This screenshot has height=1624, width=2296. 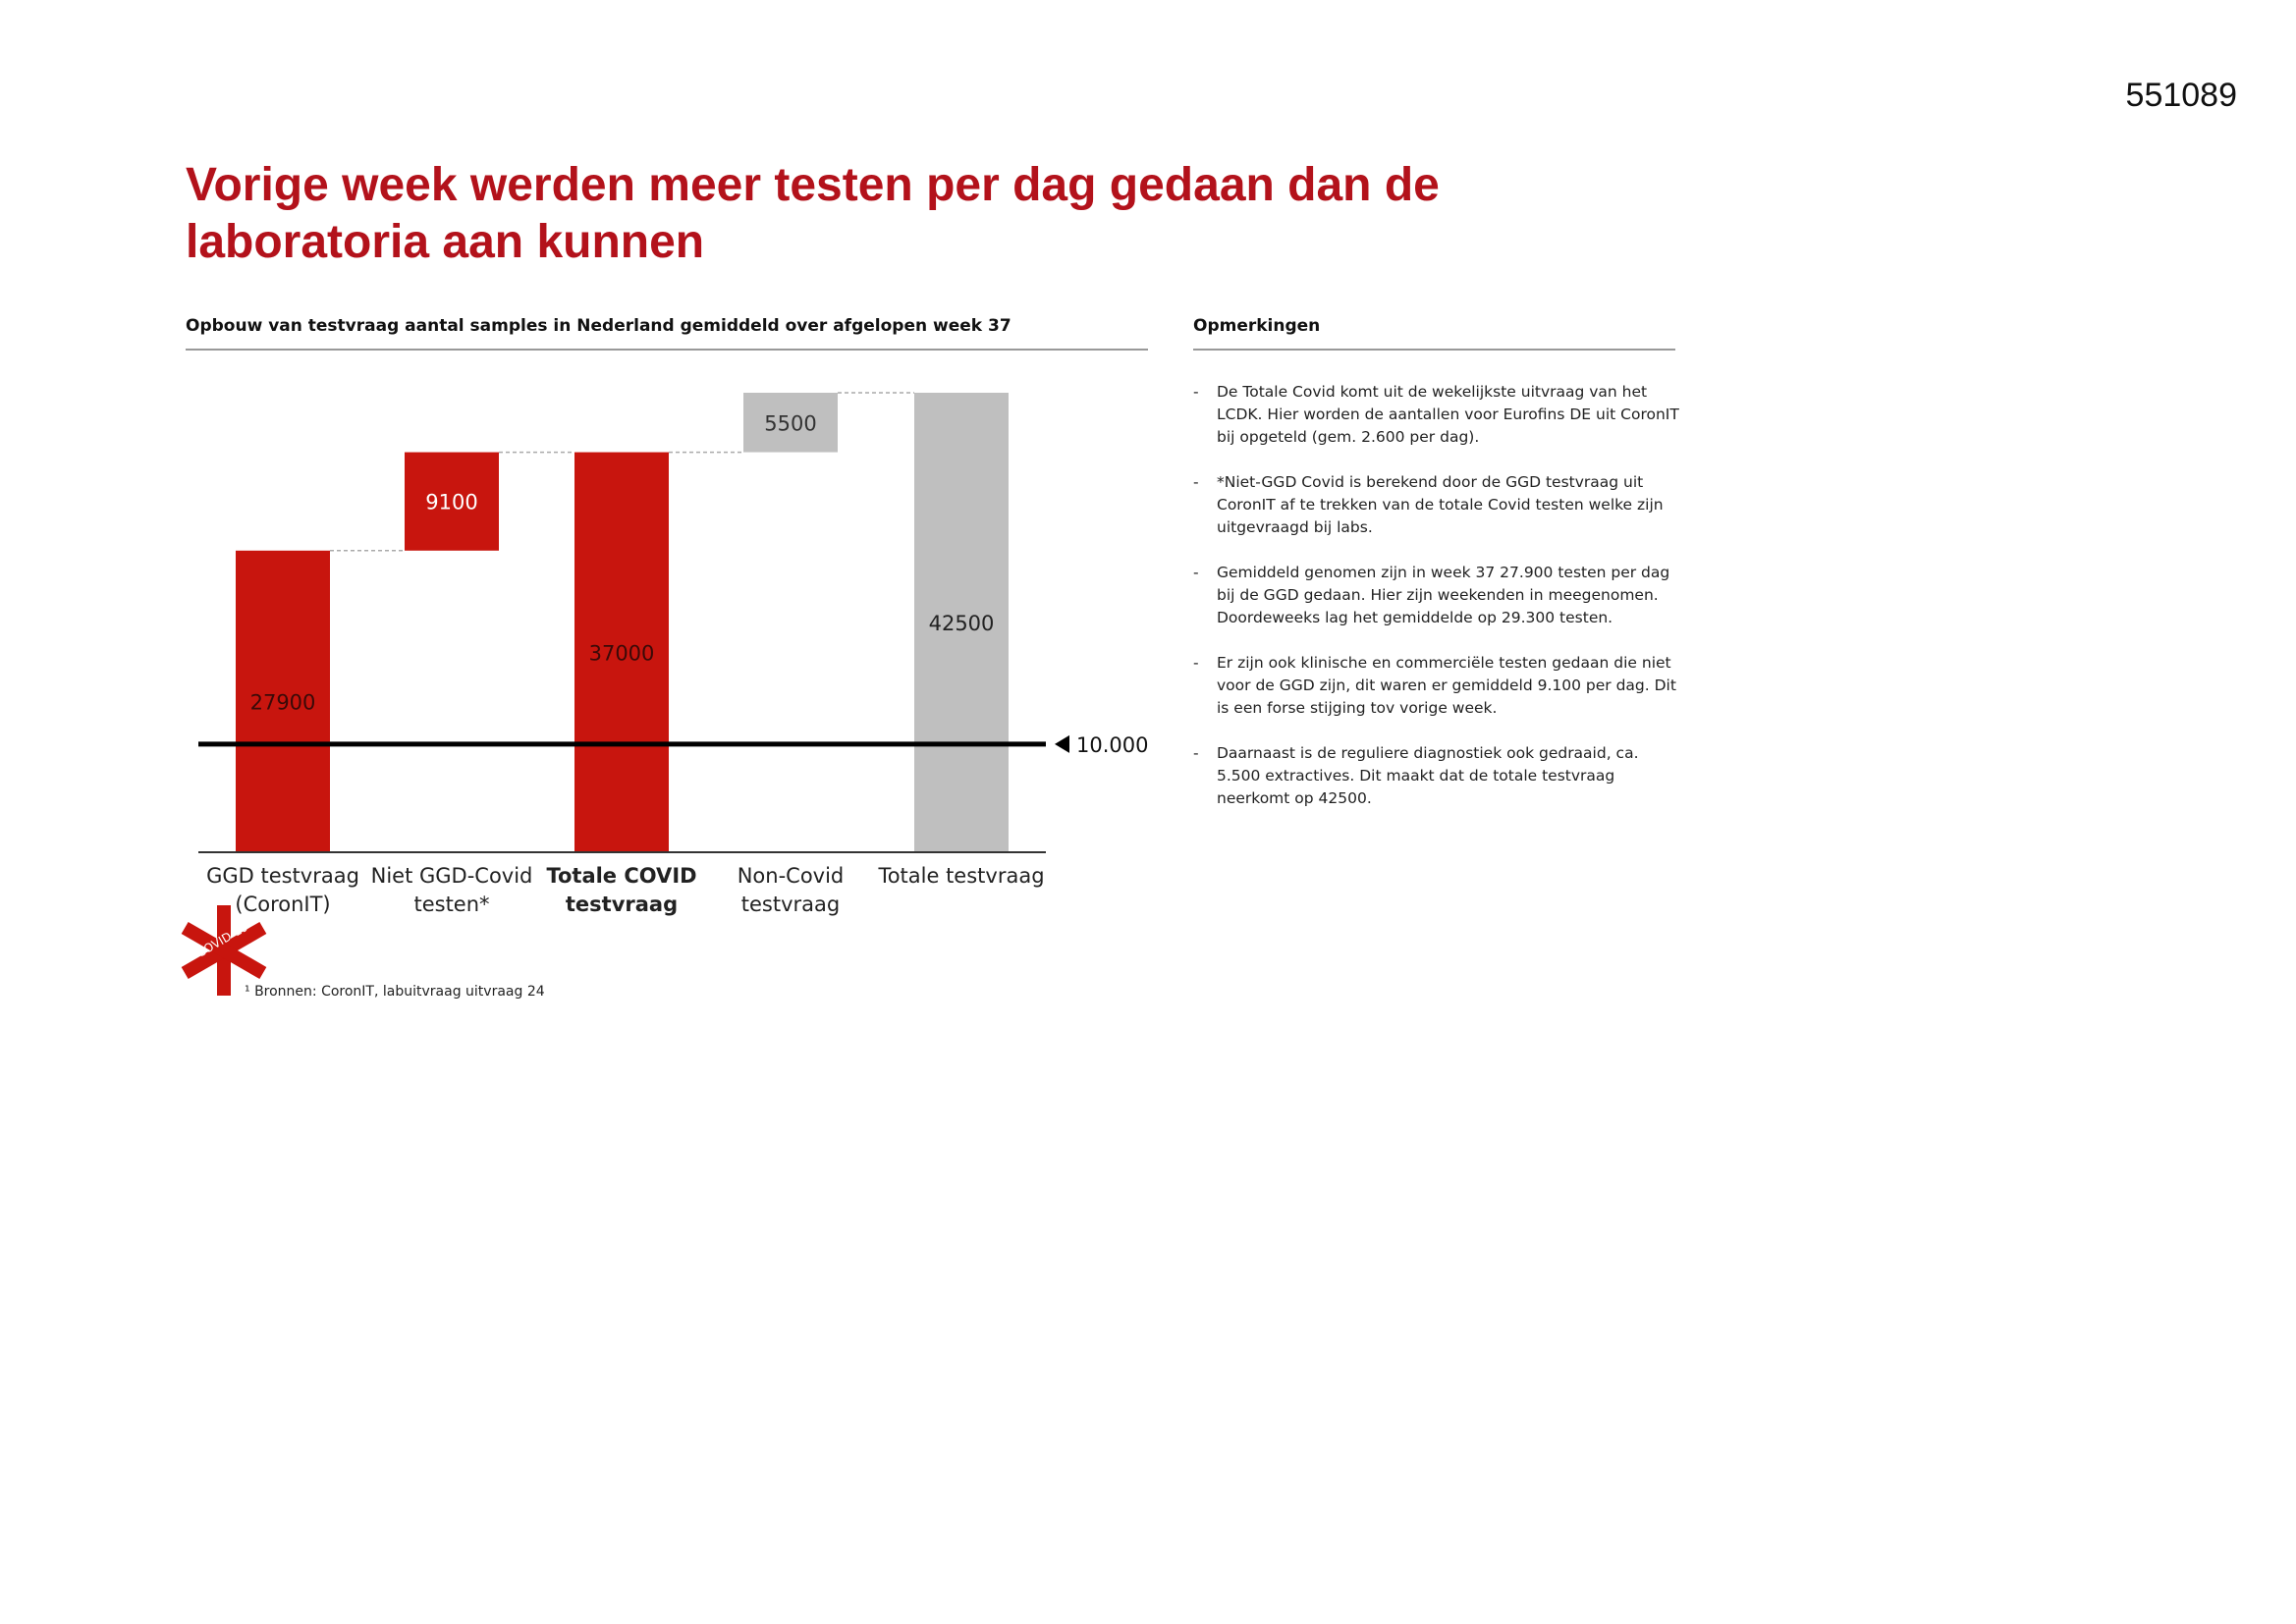 I want to click on value-label: 37000, so click(x=622, y=653).